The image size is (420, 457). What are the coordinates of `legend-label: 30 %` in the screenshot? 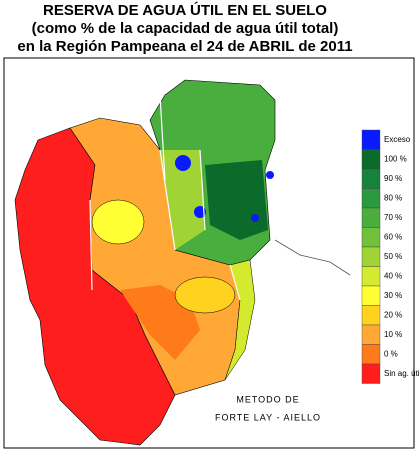 It's located at (393, 295).